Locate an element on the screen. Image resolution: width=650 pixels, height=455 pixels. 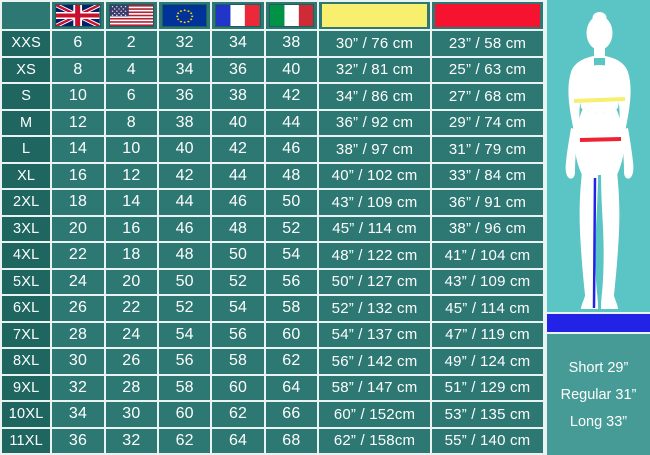
table-row: XXS 6 2 32 34 38 30” / 76 cm 23” / 58 cm is located at coordinates (272, 43).